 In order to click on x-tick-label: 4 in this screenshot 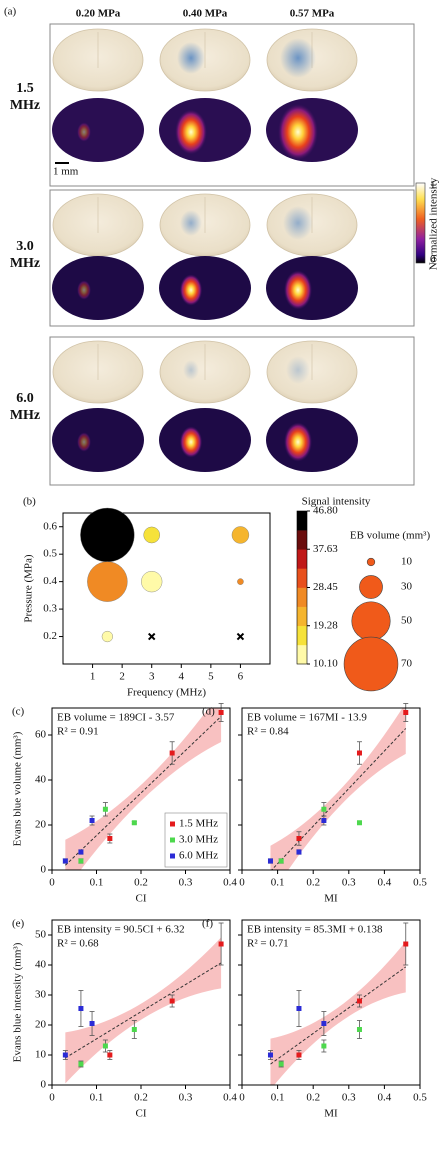, I will do `click(182, 677)`.